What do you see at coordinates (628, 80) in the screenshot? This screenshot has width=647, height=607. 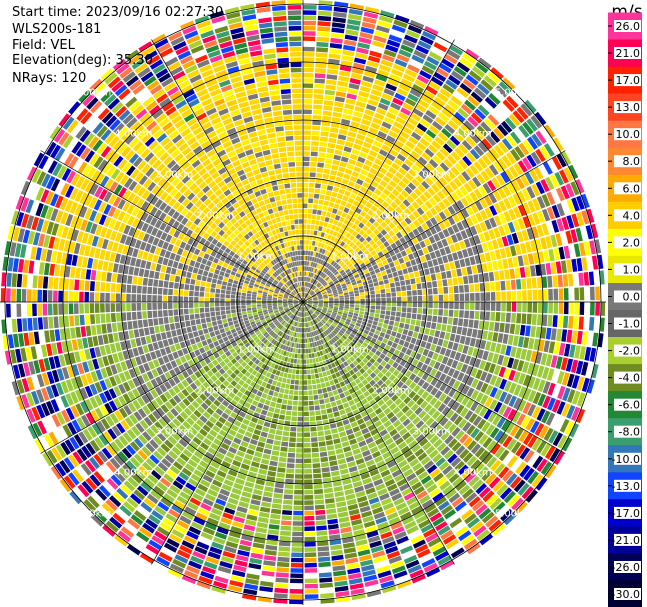 I see `colorbar-tick-label: 17.0` at bounding box center [628, 80].